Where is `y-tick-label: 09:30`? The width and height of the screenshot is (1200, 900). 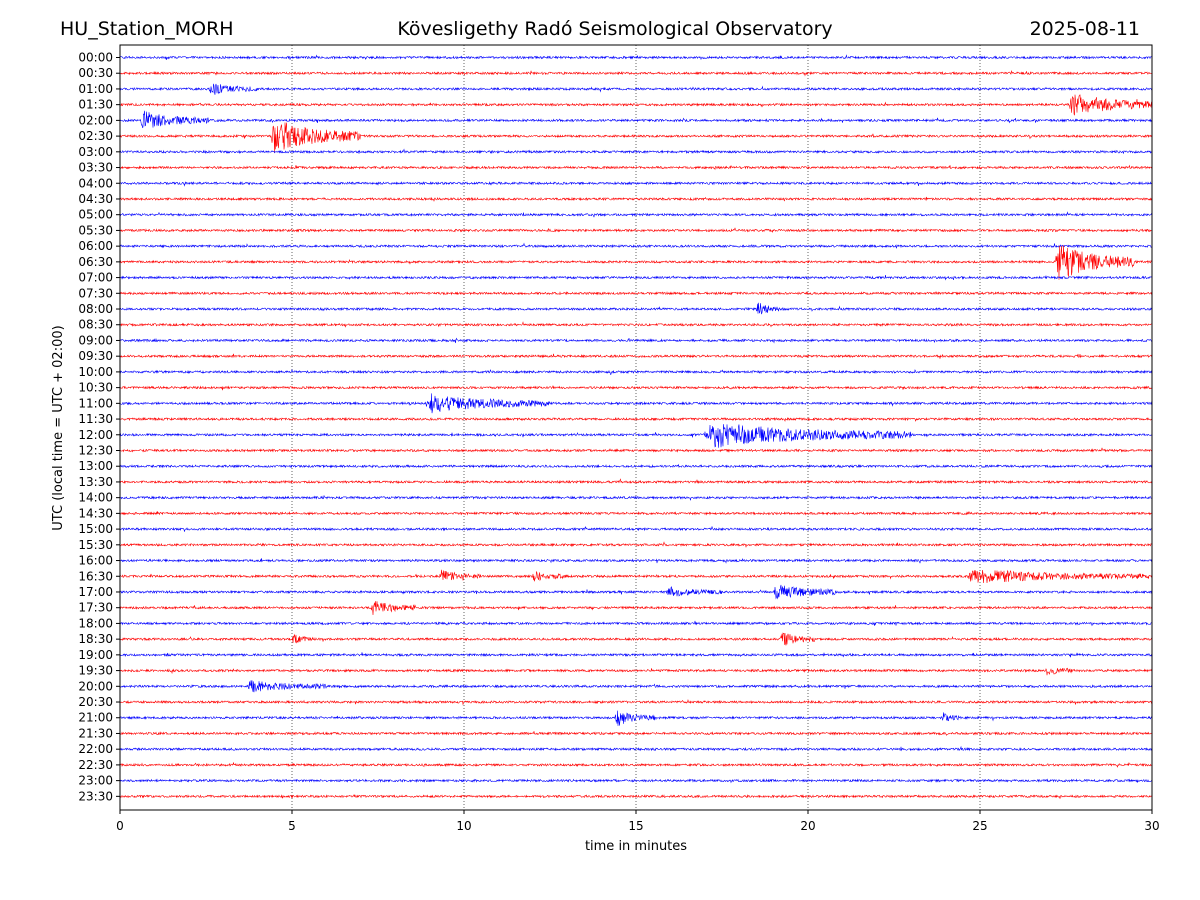 y-tick-label: 09:30 is located at coordinates (95, 356).